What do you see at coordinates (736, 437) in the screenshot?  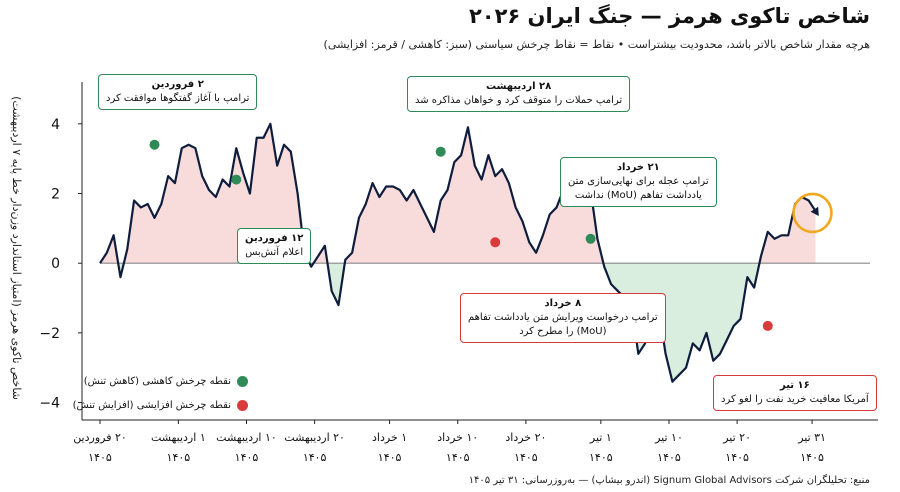 I see `x-tick-label: ۲۰ تیر` at bounding box center [736, 437].